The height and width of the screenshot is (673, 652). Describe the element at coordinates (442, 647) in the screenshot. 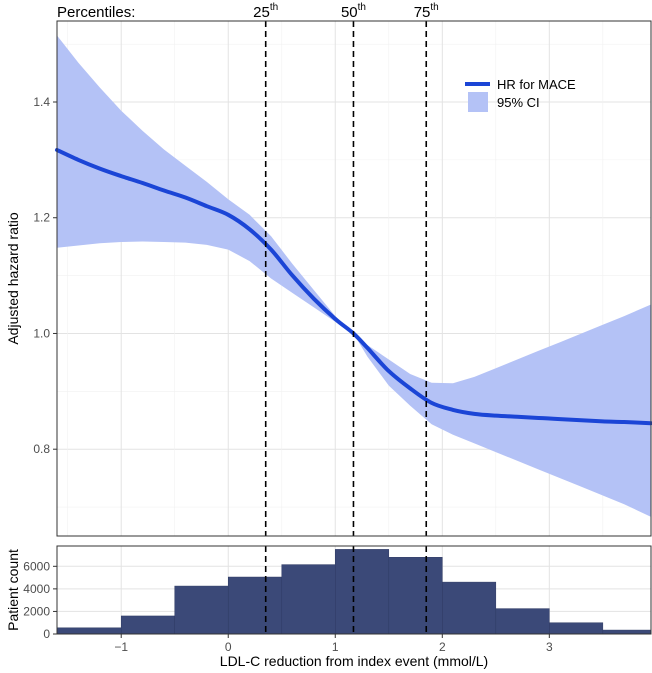

I see `x-tick-label: 2` at that location.